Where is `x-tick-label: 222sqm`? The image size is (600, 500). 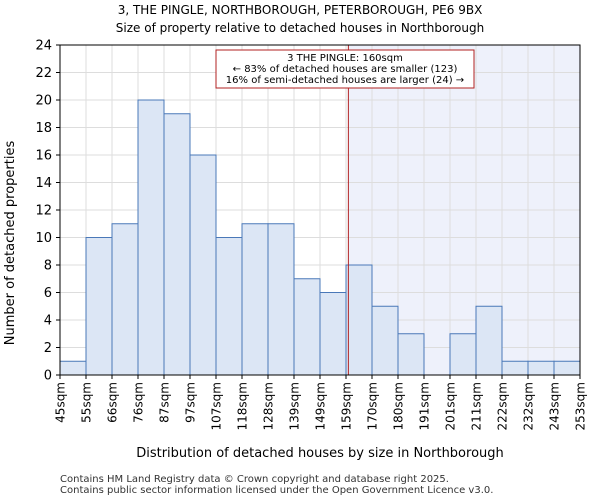 x-tick-label: 222sqm is located at coordinates (503, 406).